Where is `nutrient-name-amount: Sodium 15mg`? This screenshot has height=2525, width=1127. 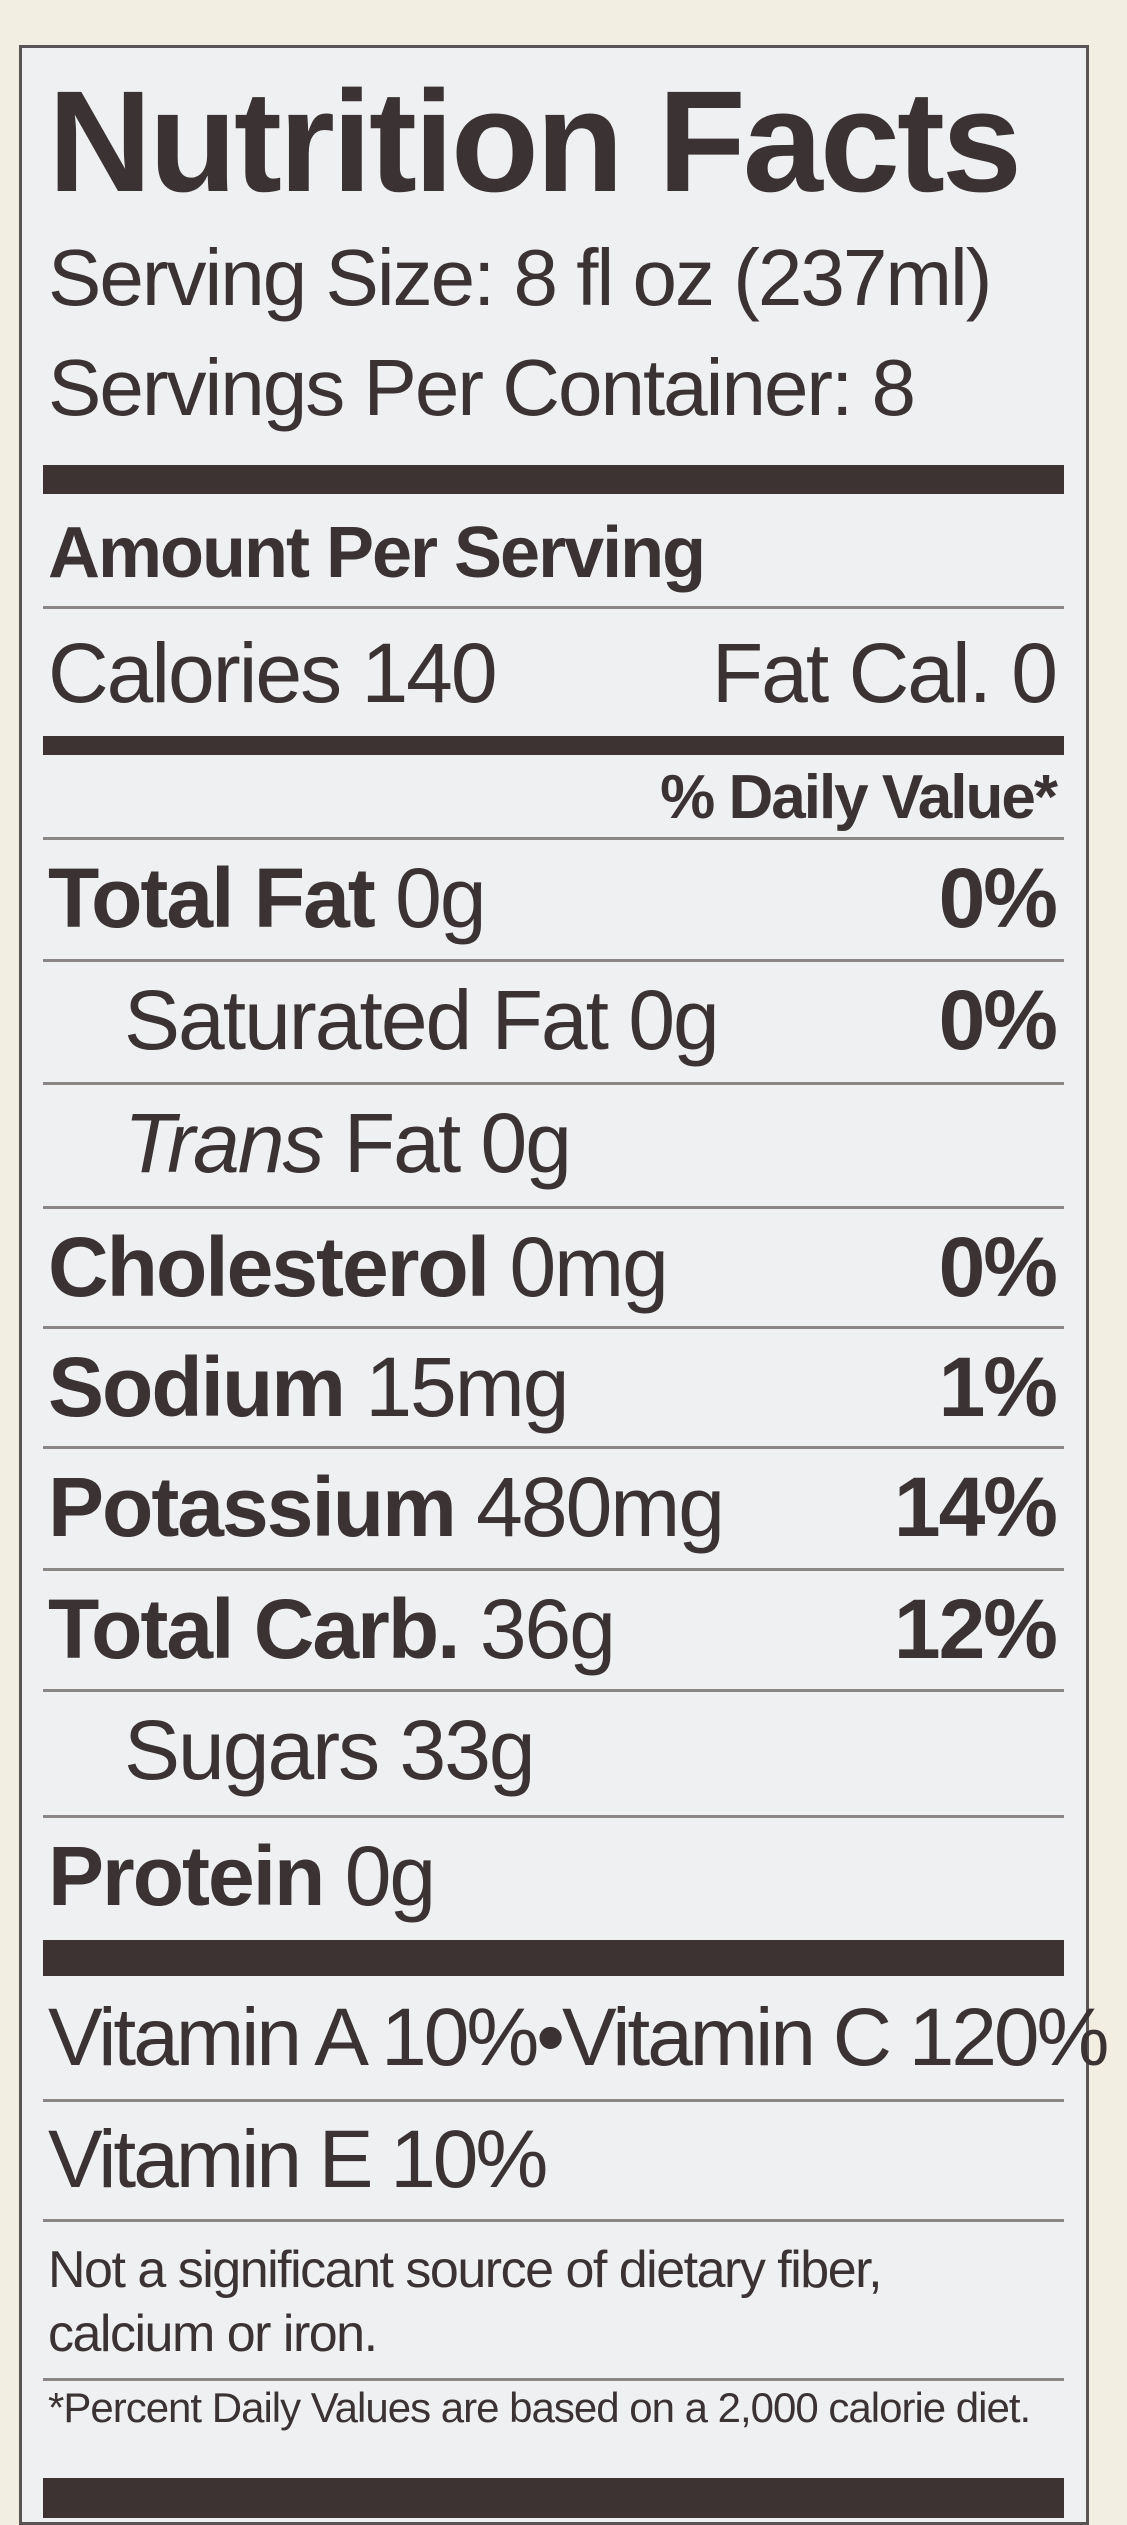 nutrient-name-amount: Sodium 15mg is located at coordinates (308, 1387).